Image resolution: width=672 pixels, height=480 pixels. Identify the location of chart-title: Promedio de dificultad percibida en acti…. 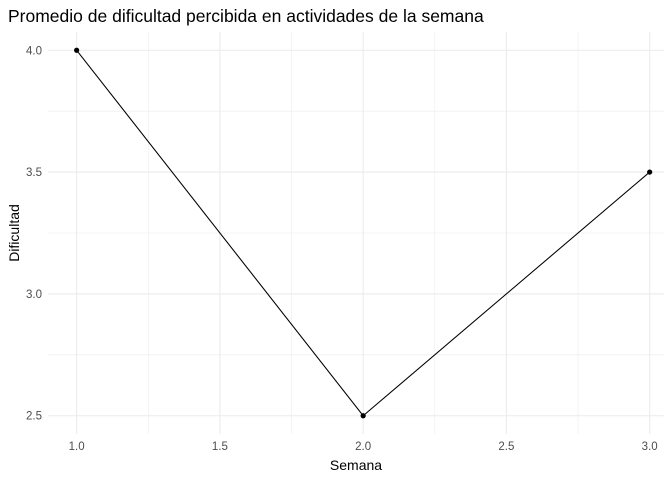
(246, 16).